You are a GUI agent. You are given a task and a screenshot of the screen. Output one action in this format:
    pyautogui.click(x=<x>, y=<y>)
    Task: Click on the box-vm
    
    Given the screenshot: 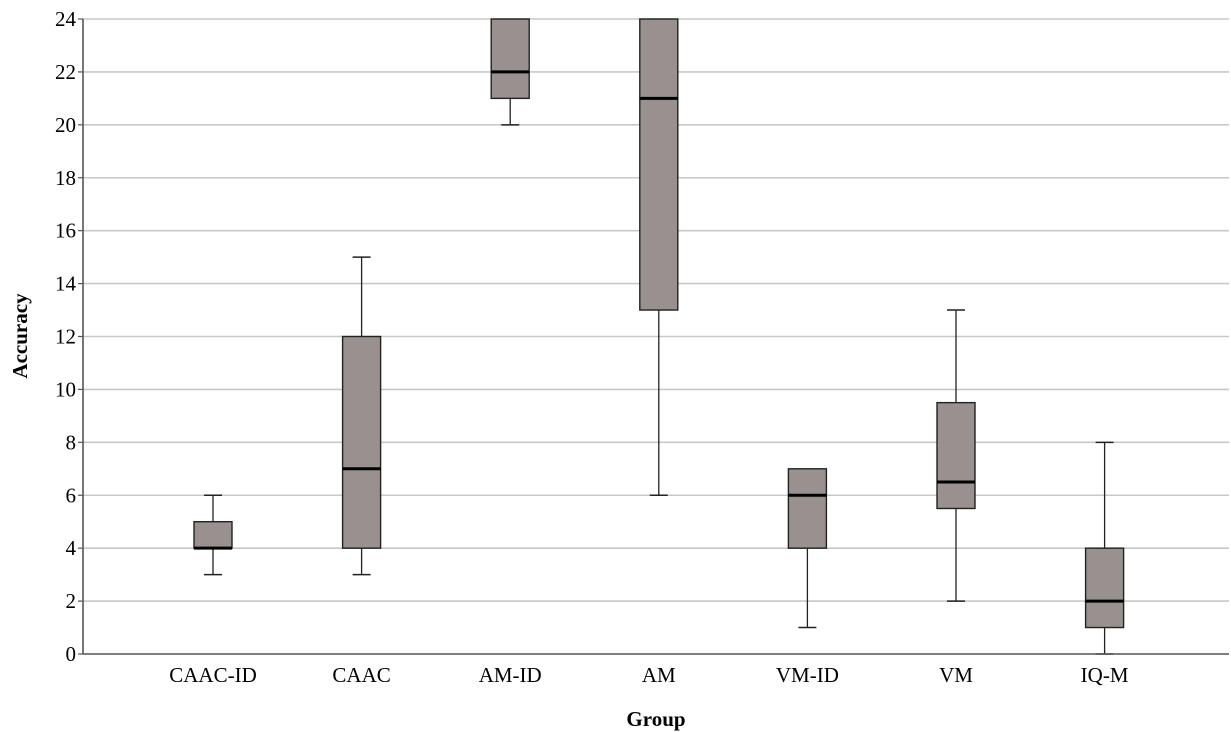 What is the action you would take?
    pyautogui.click(x=956, y=455)
    